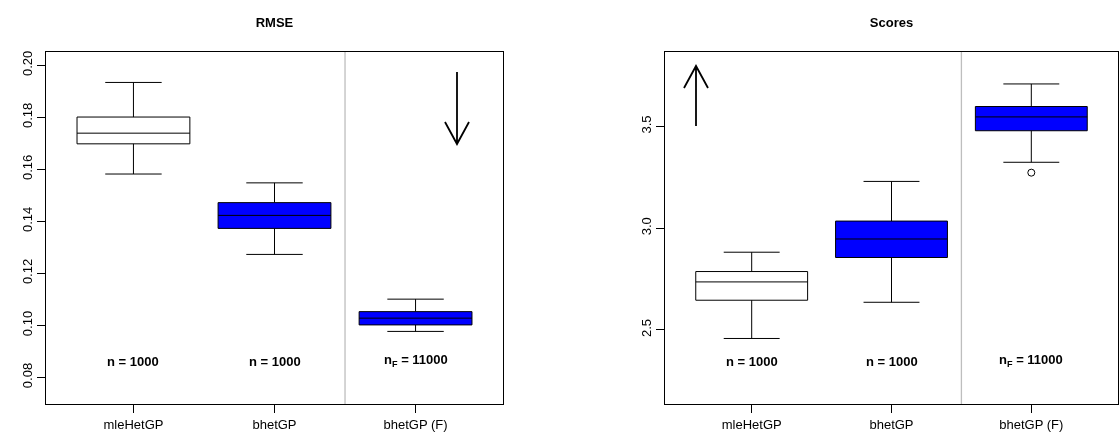 The image size is (1119, 445). Describe the element at coordinates (891, 22) in the screenshot. I see `chart-title: Scores` at that location.